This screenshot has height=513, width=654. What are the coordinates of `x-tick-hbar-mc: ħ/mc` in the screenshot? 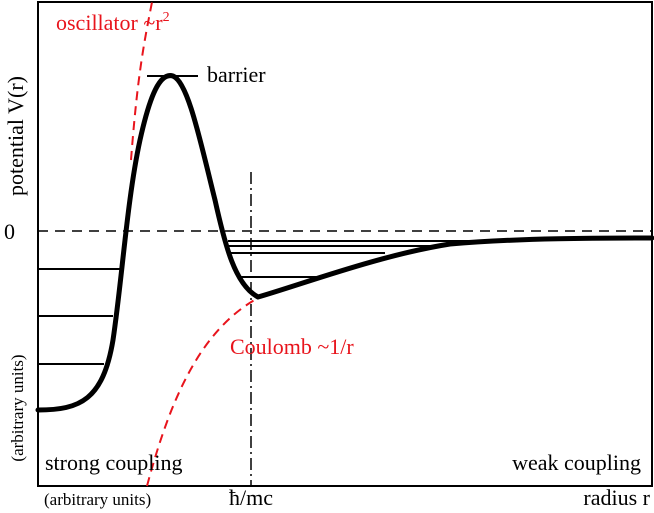 It's located at (251, 497).